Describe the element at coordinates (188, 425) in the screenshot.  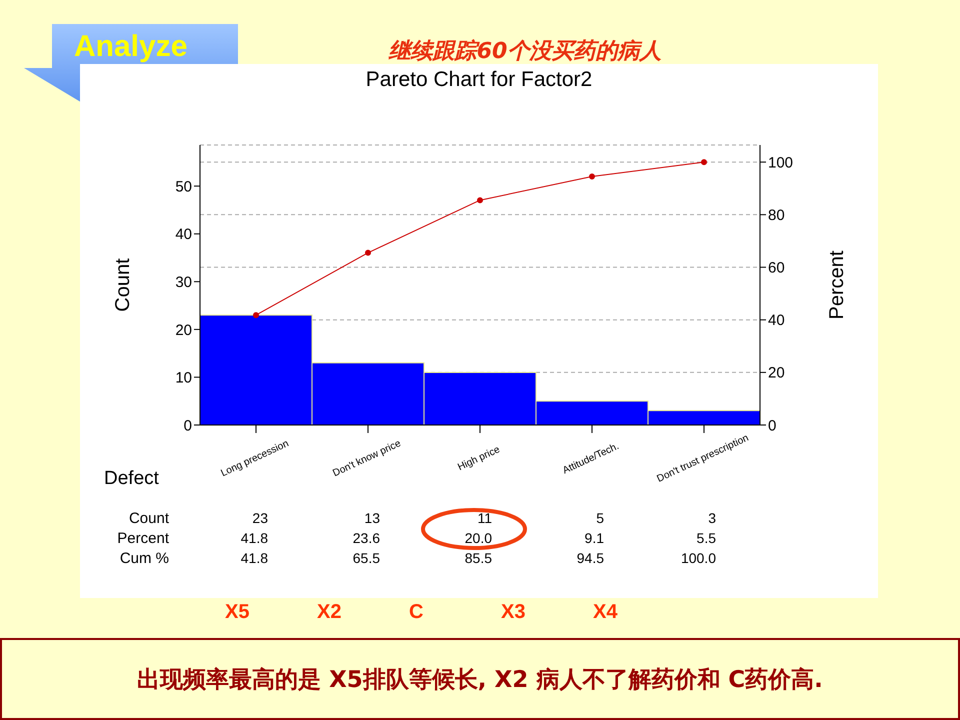
I see `y-tick-label: 0` at that location.